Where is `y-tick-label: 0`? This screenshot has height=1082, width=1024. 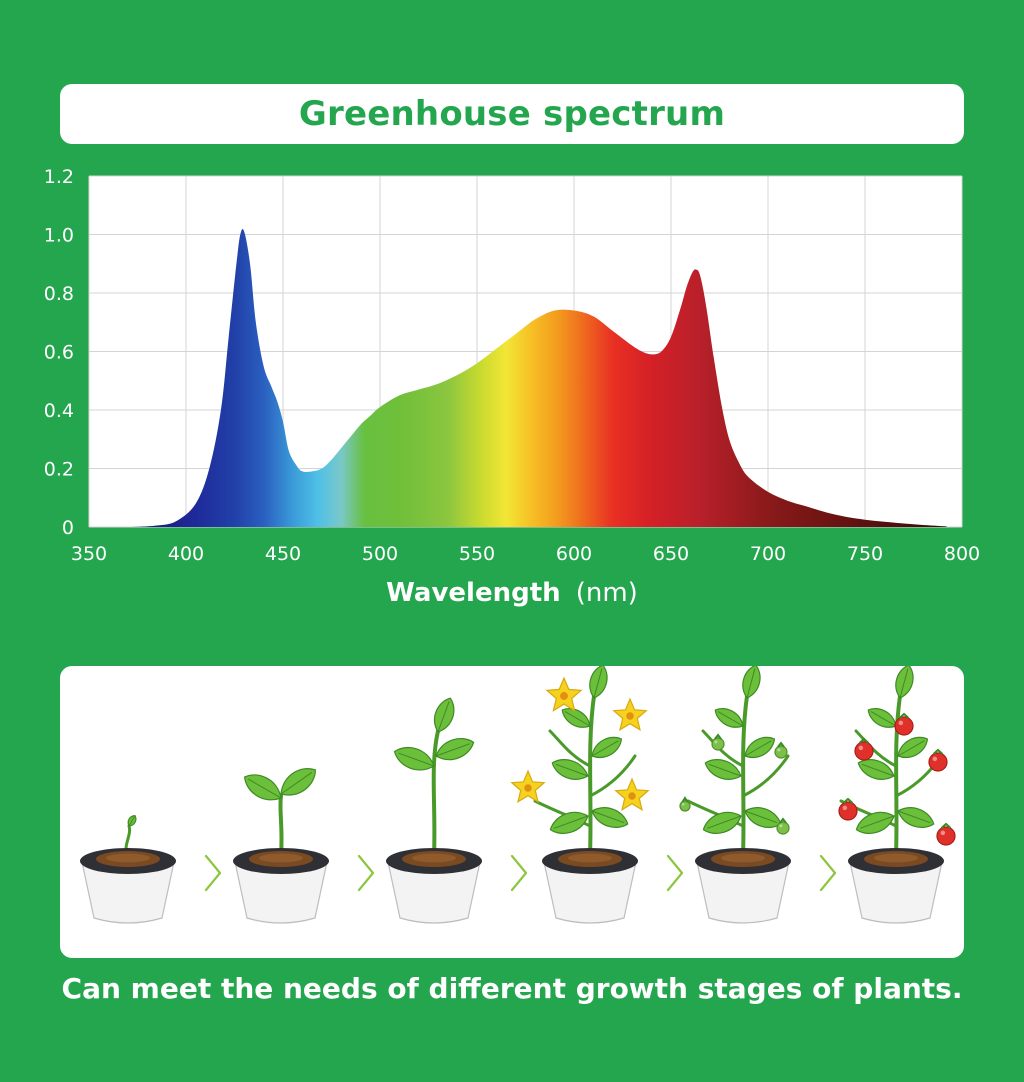 y-tick-label: 0 is located at coordinates (68, 528).